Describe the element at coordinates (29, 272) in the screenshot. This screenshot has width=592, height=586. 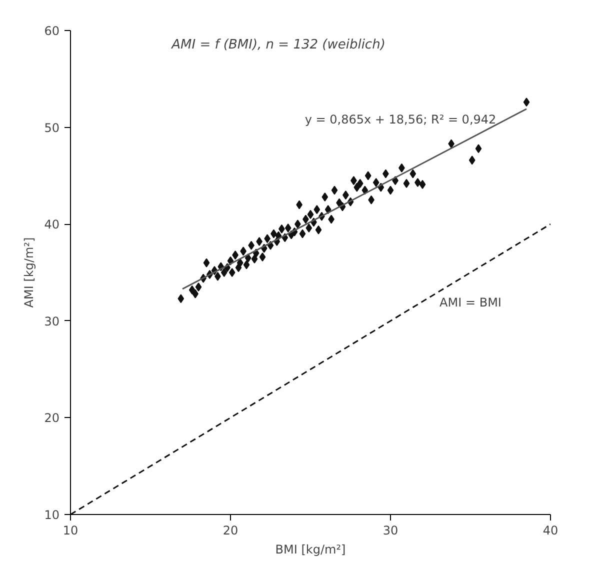
I see `y-axis-title: AMI [kg/m²]` at that location.